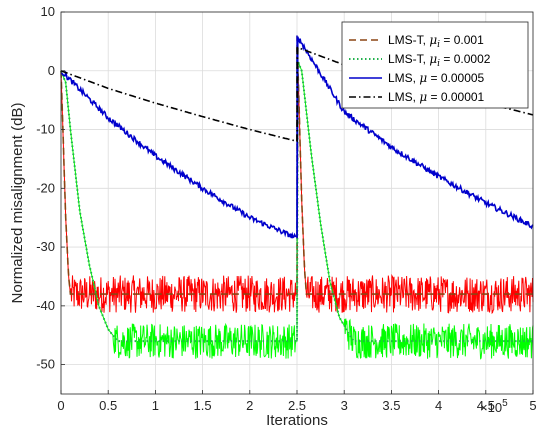 This screenshot has height=438, width=550. I want to click on legend-entry-4: LMS, μ = 0.00001, so click(417, 97).